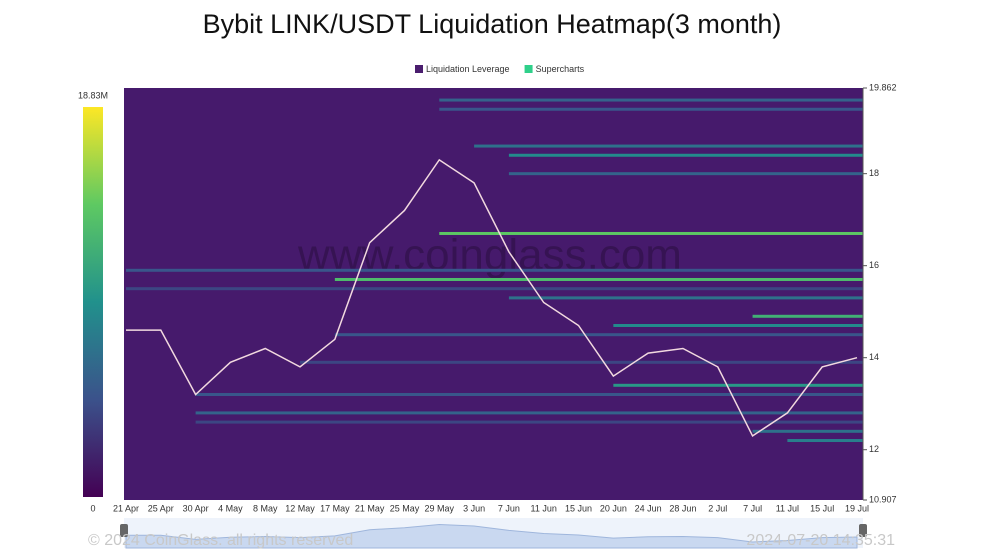  What do you see at coordinates (874, 265) in the screenshot?
I see `y-tick-label: 16` at bounding box center [874, 265].